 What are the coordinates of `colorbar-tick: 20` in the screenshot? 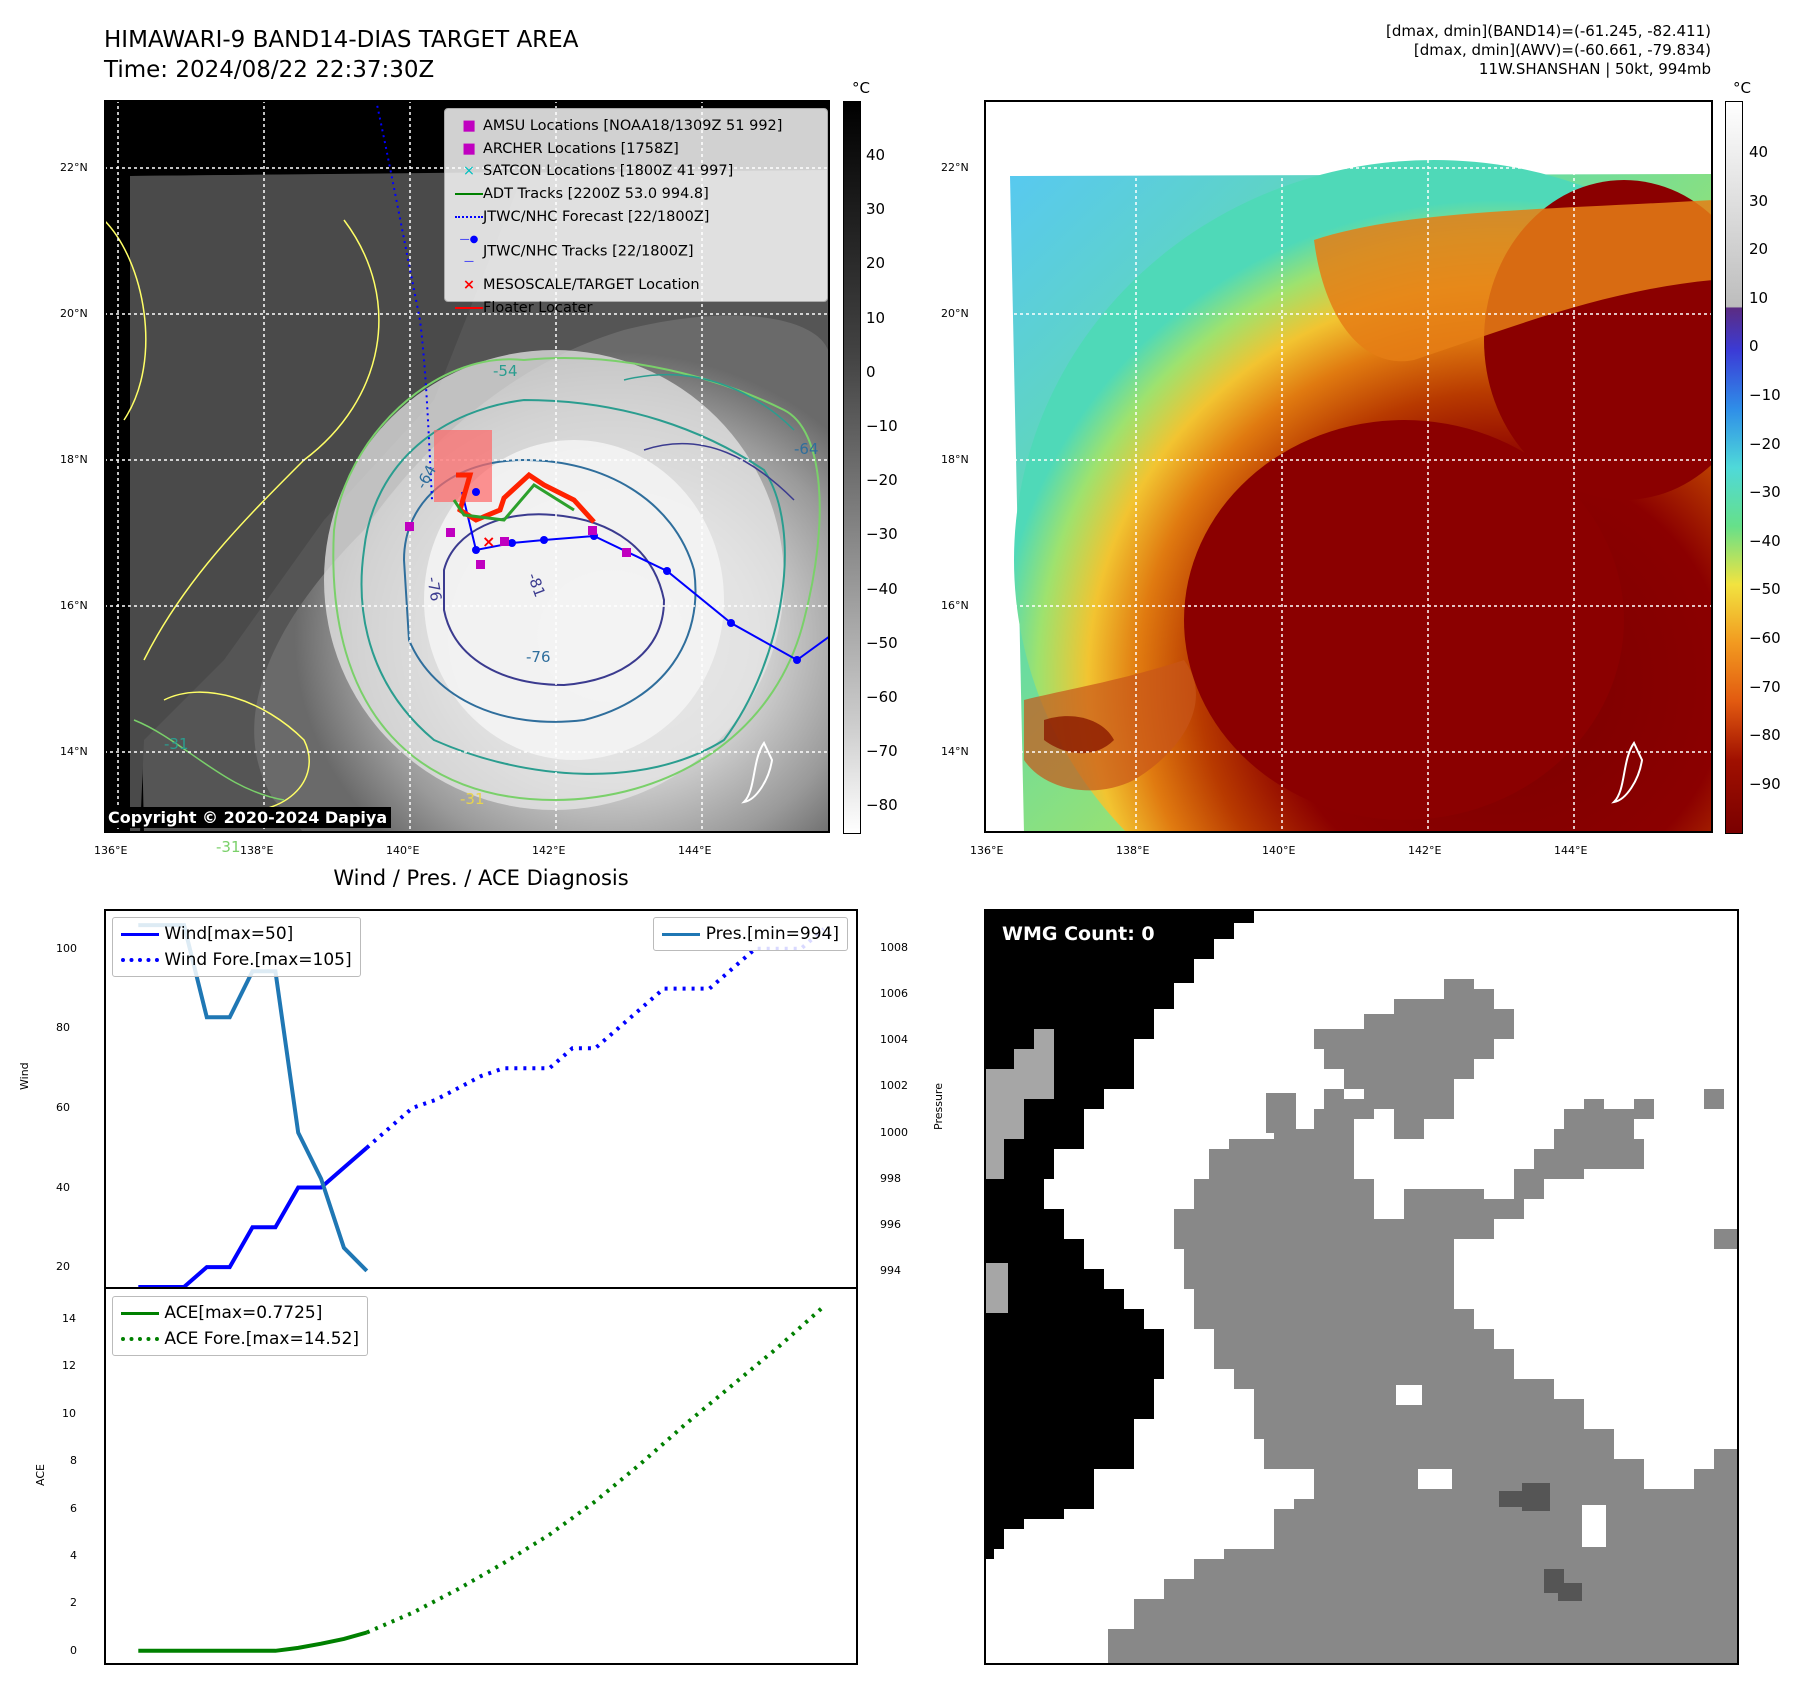 It's located at (1759, 249).